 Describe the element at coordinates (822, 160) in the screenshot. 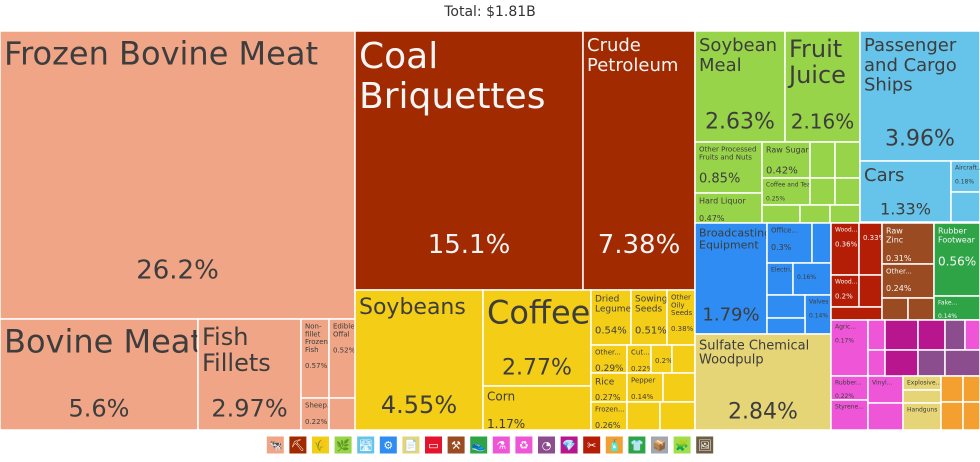

I see `tile-food-s1` at that location.